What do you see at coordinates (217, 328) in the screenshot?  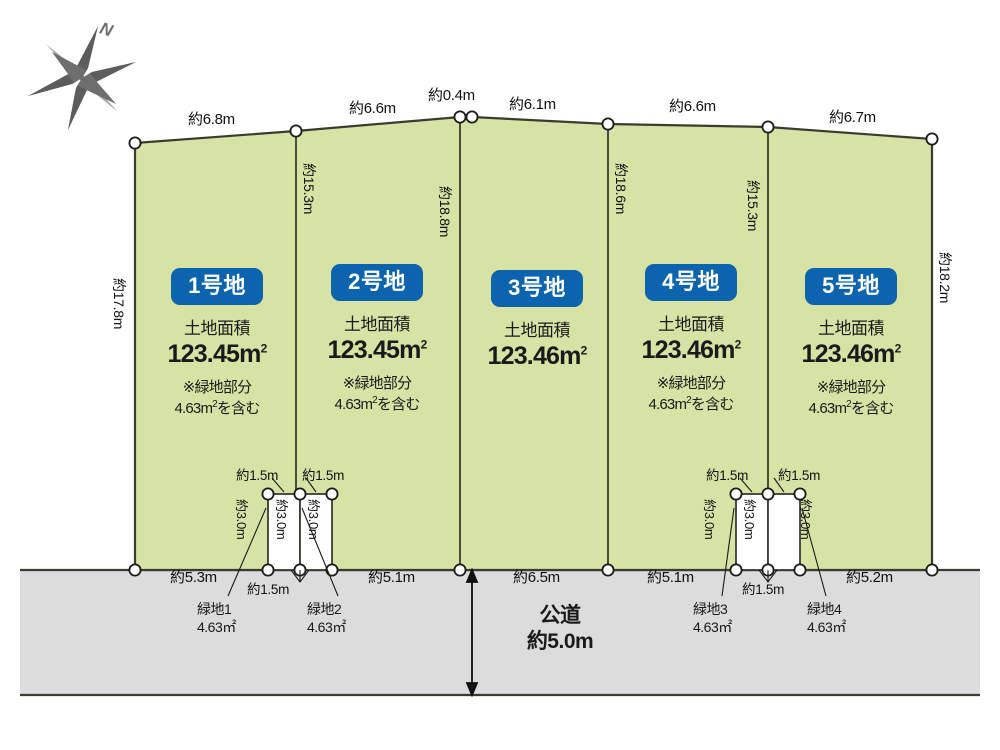 I see `plot-area-caption-1: 土地面積` at bounding box center [217, 328].